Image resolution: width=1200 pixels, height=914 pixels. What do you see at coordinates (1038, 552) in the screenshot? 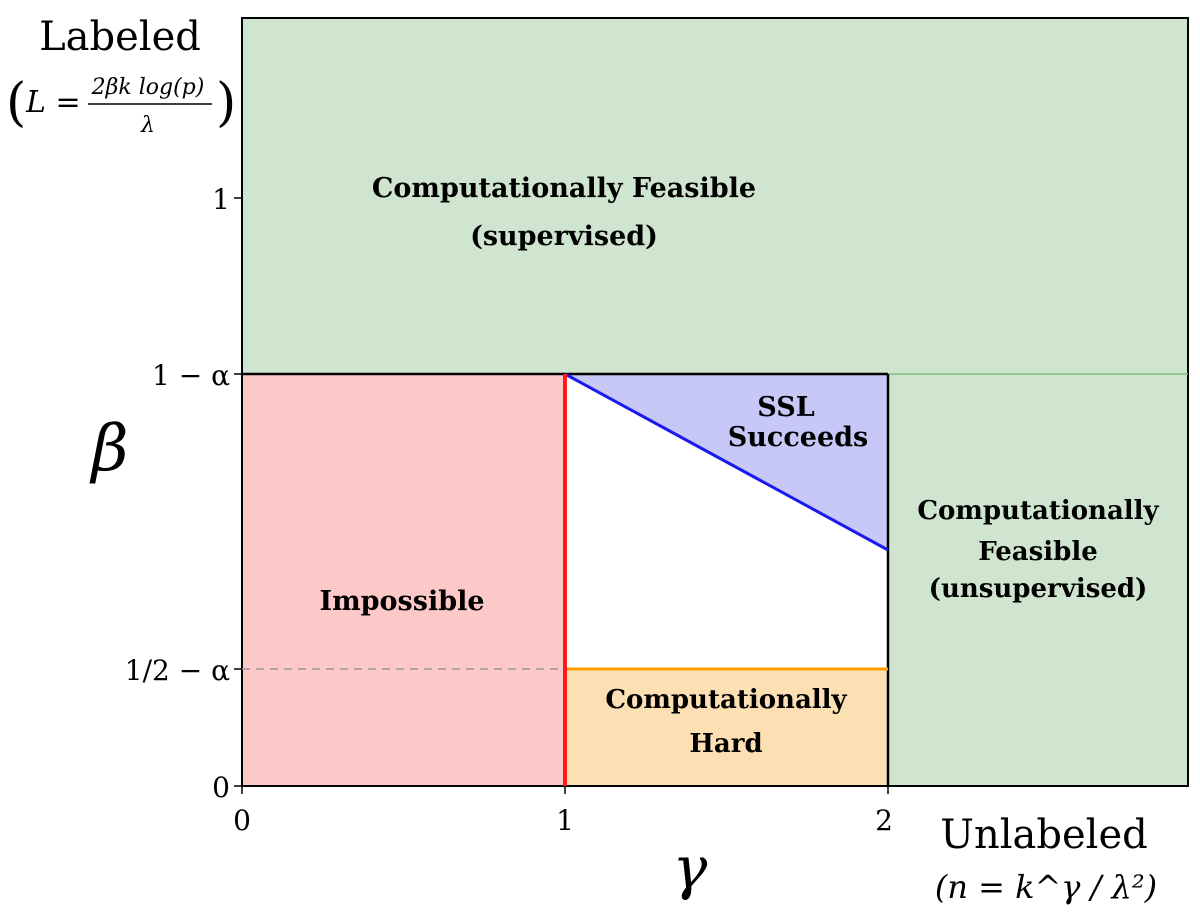
I see `feasible-unsupervised-label: Feasible` at bounding box center [1038, 552].